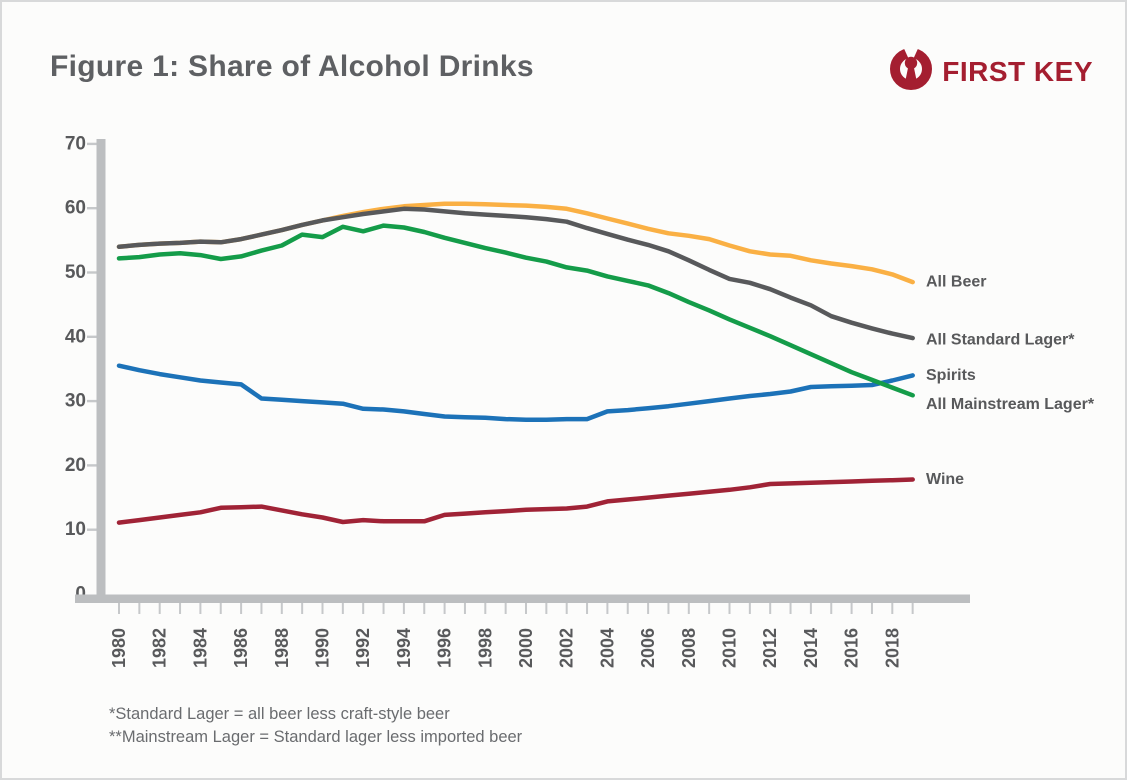  I want to click on y-tick-label: 40, so click(75, 336).